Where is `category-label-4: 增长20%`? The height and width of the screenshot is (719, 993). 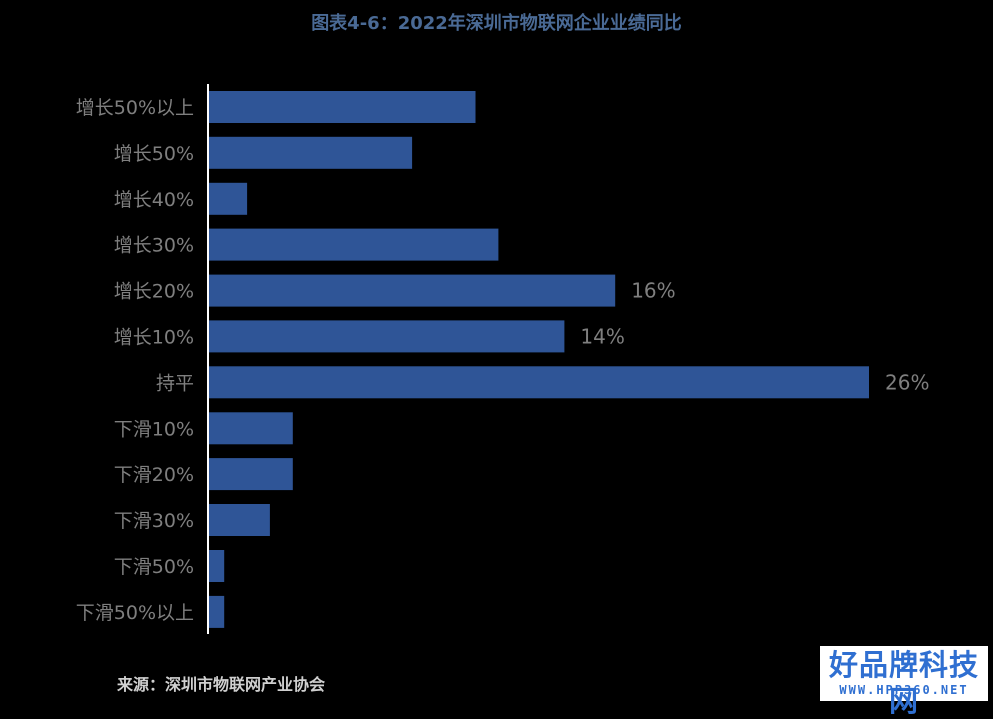 category-label-4: 增长20% is located at coordinates (154, 292).